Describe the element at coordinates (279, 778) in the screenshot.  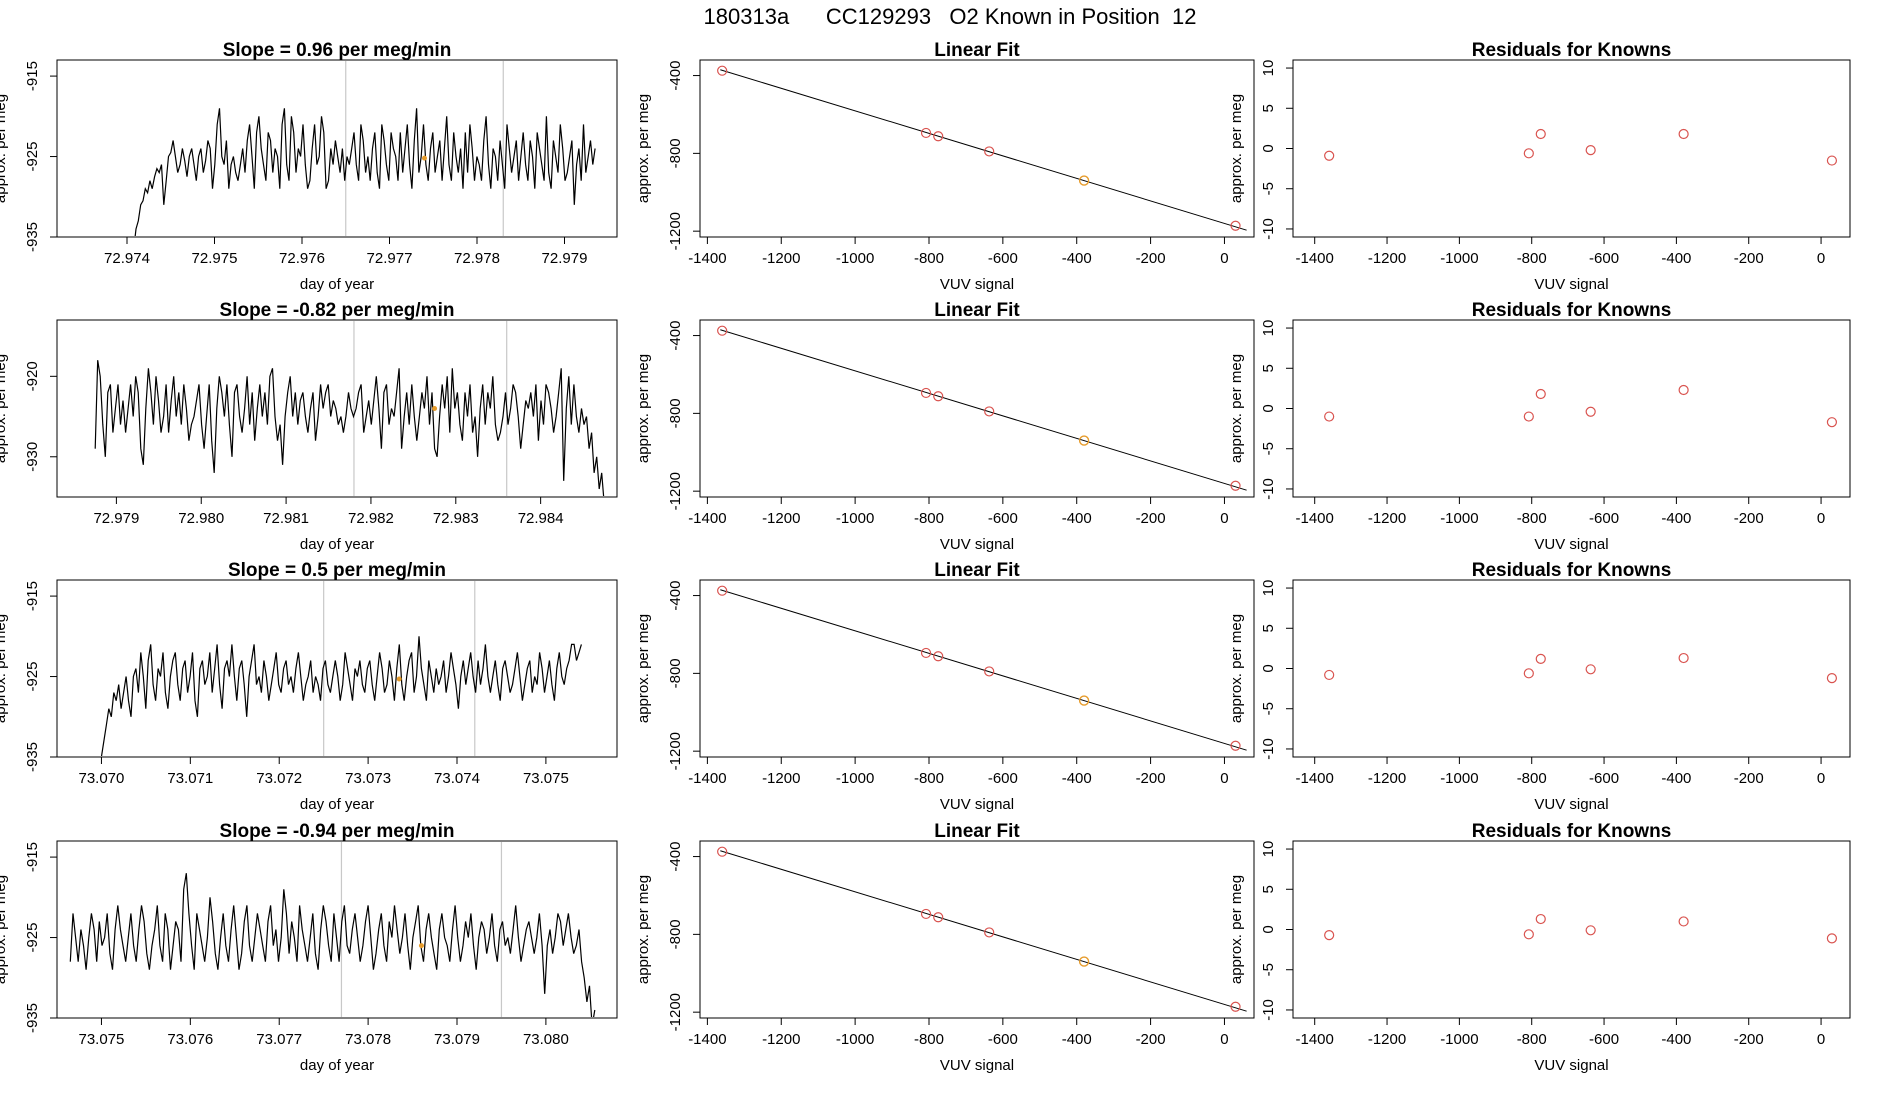
I see `x-tick-label: 73.072` at that location.